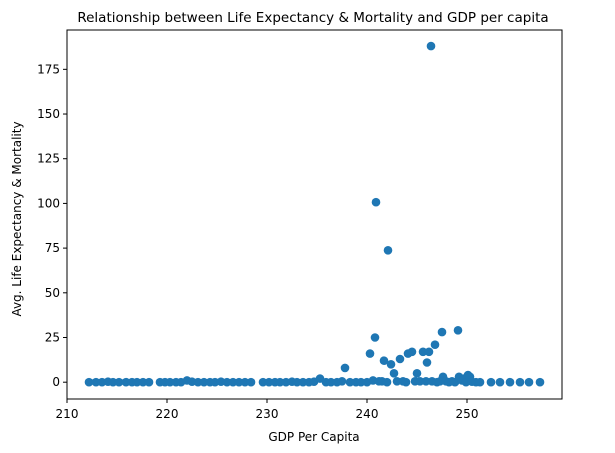  What do you see at coordinates (52, 338) in the screenshot?
I see `y-tick-label: 25` at bounding box center [52, 338].